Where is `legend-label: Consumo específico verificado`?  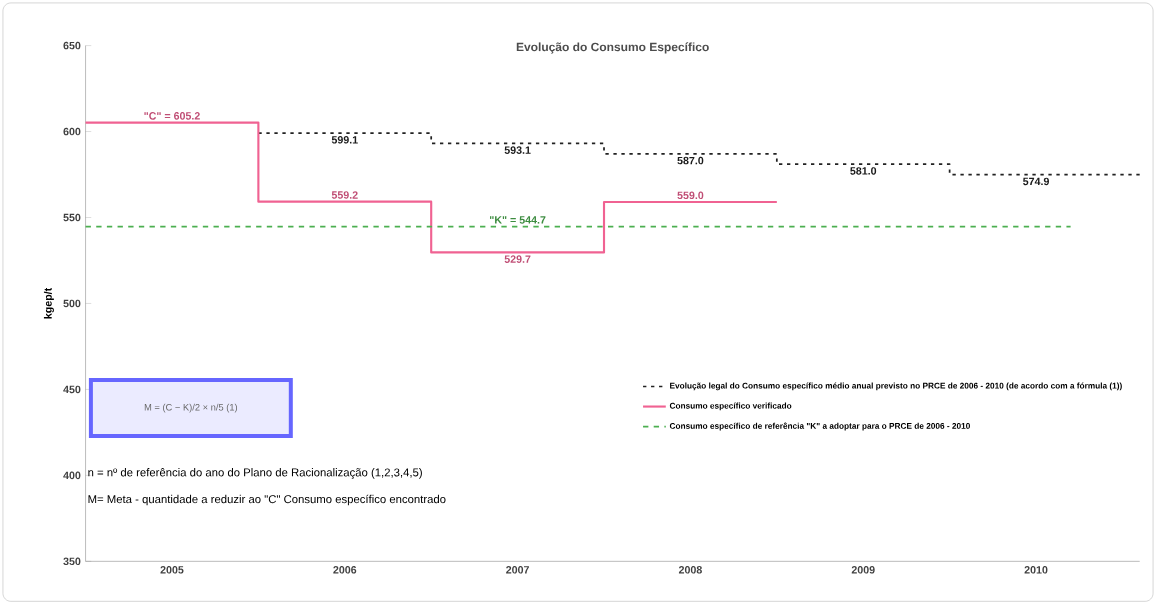 legend-label: Consumo específico verificado is located at coordinates (730, 406).